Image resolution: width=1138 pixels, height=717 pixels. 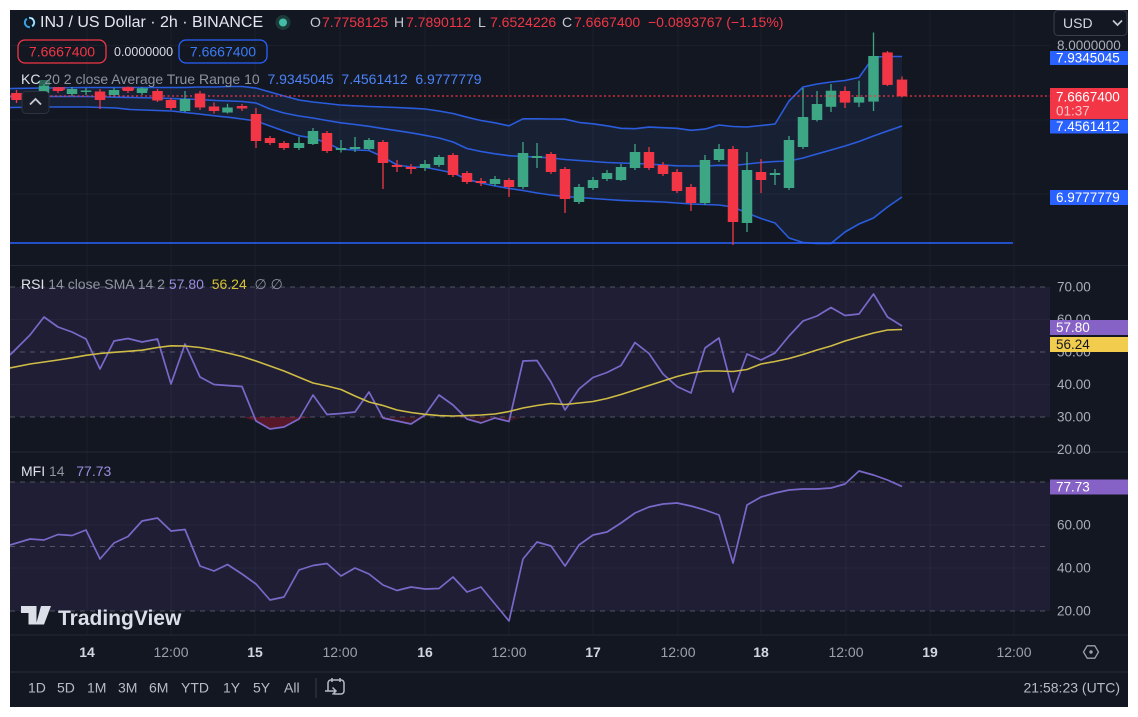 I want to click on svg-text: 60.00, so click(x=1074, y=525).